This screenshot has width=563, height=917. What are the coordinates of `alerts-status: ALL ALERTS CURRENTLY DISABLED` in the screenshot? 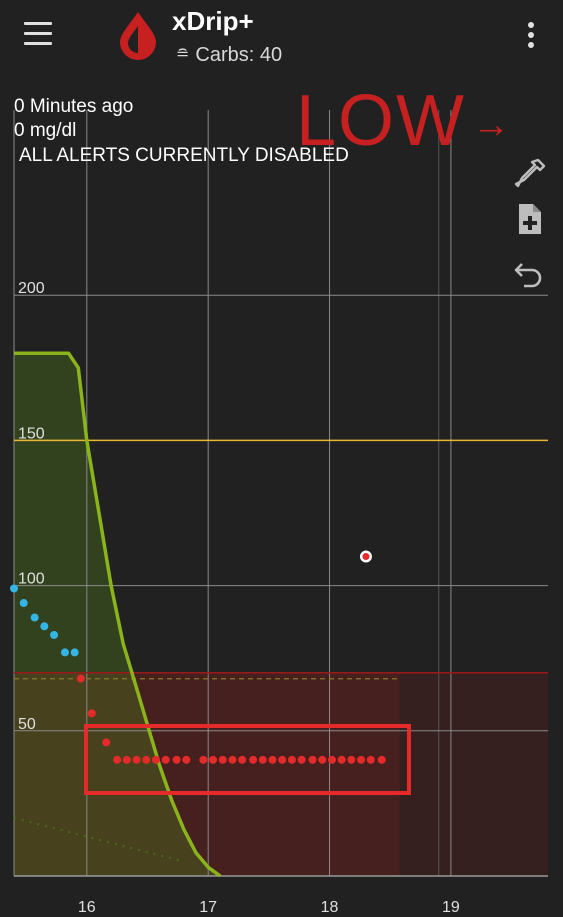 It's located at (184, 155).